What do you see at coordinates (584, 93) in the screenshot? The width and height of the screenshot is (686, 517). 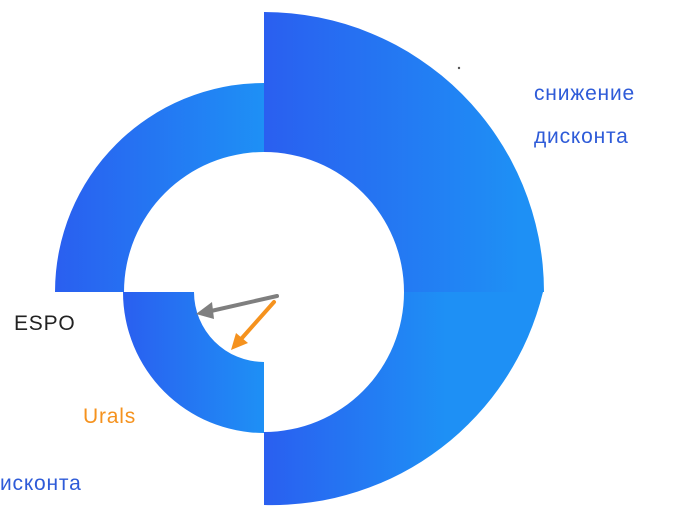 I see `label-top-right-line1: снижение` at bounding box center [584, 93].